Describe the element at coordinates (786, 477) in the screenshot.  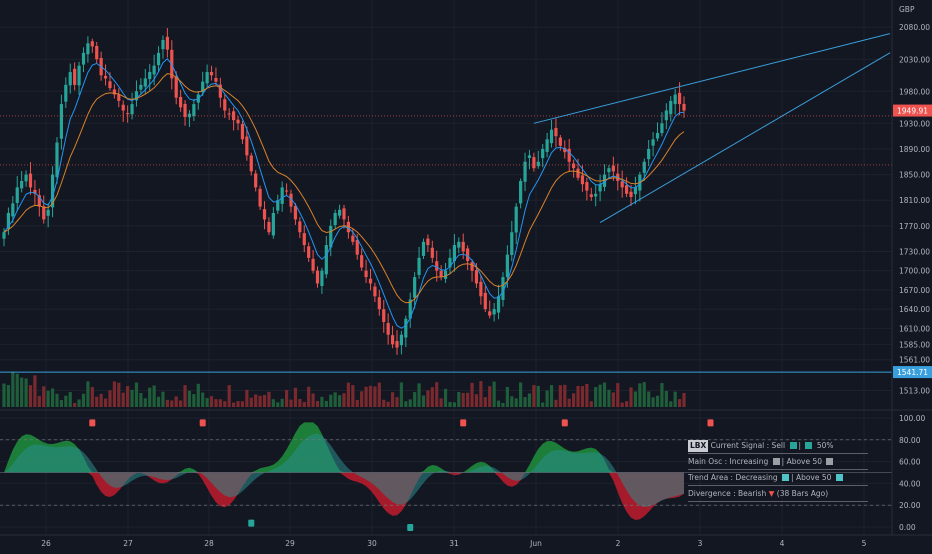
I see `trend-box-icon` at that location.